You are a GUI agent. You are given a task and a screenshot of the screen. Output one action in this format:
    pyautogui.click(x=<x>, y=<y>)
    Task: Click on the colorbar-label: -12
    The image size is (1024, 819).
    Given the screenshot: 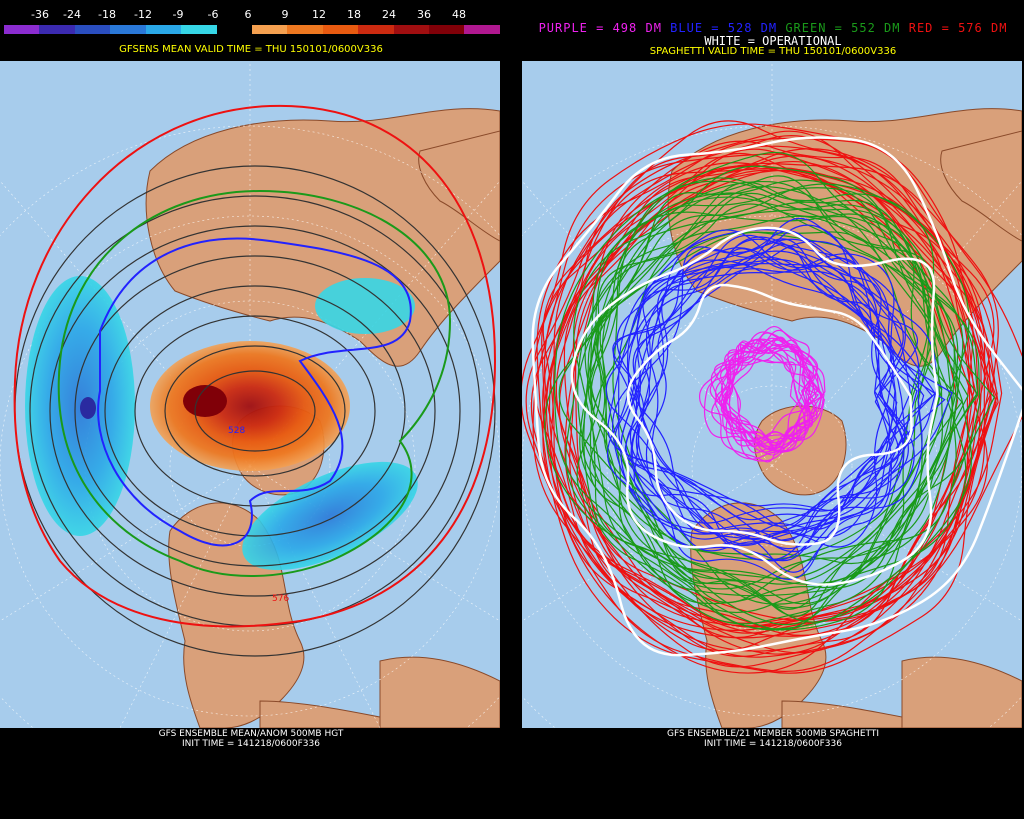 What is the action you would take?
    pyautogui.click(x=143, y=14)
    